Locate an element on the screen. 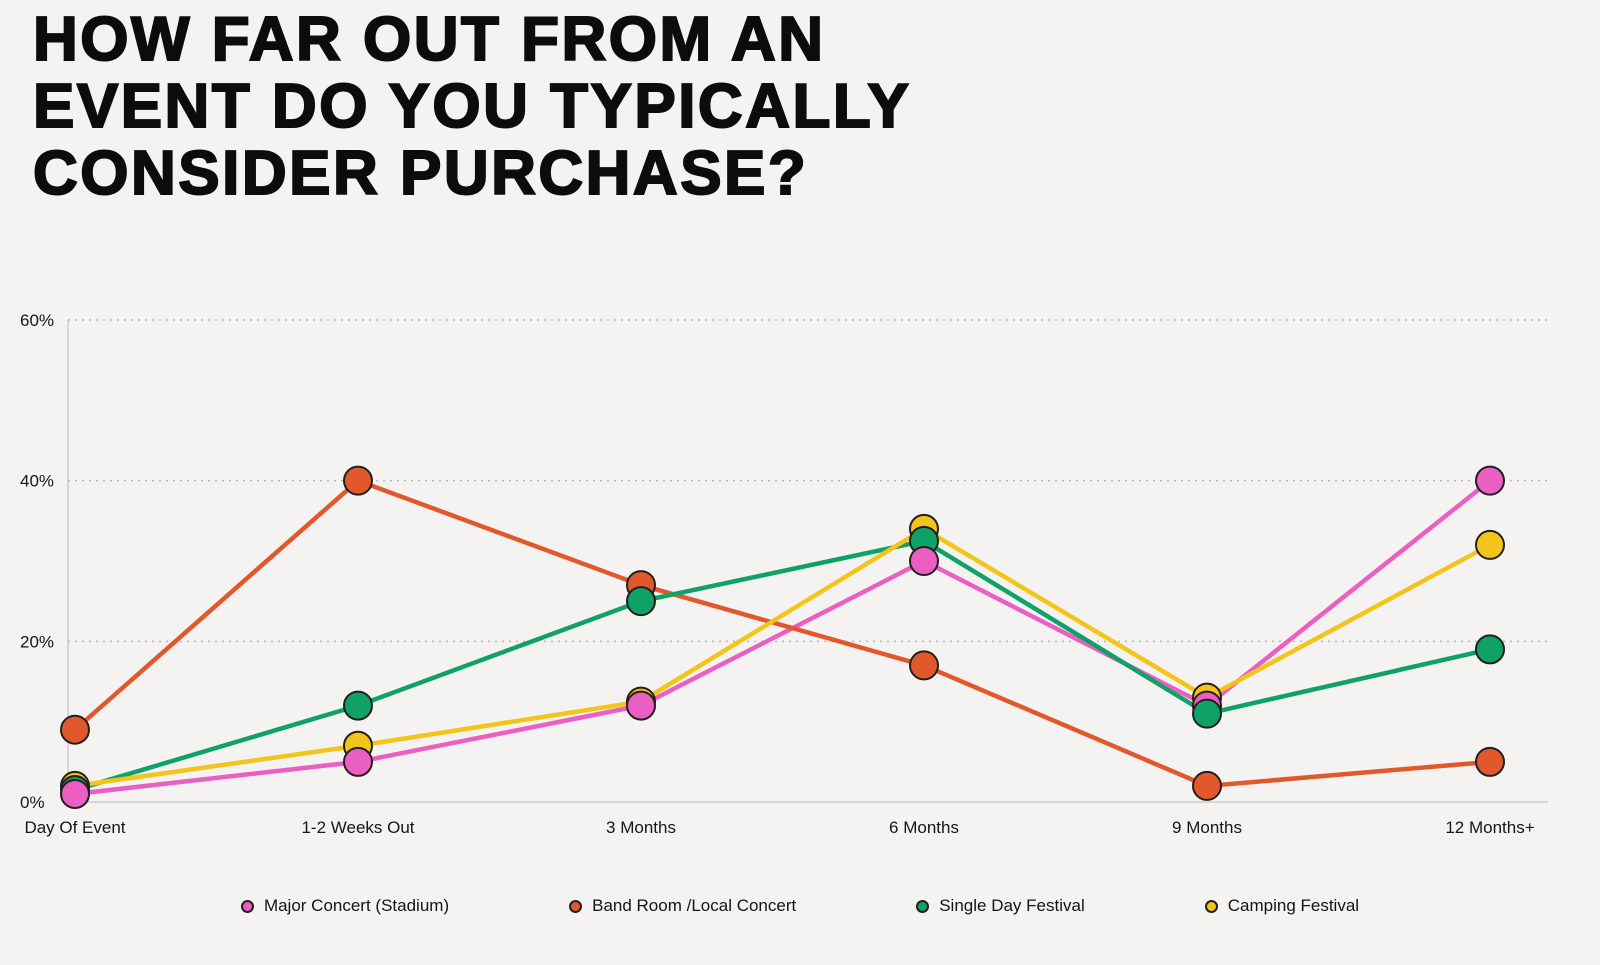 The image size is (1600, 965). legend-item-band-room: Band Room /Local Concert is located at coordinates (682, 906).